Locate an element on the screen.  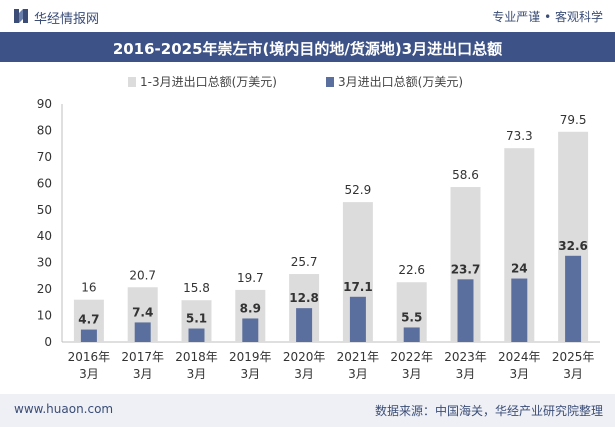
y-tick-label: 40 is located at coordinates (44, 236).